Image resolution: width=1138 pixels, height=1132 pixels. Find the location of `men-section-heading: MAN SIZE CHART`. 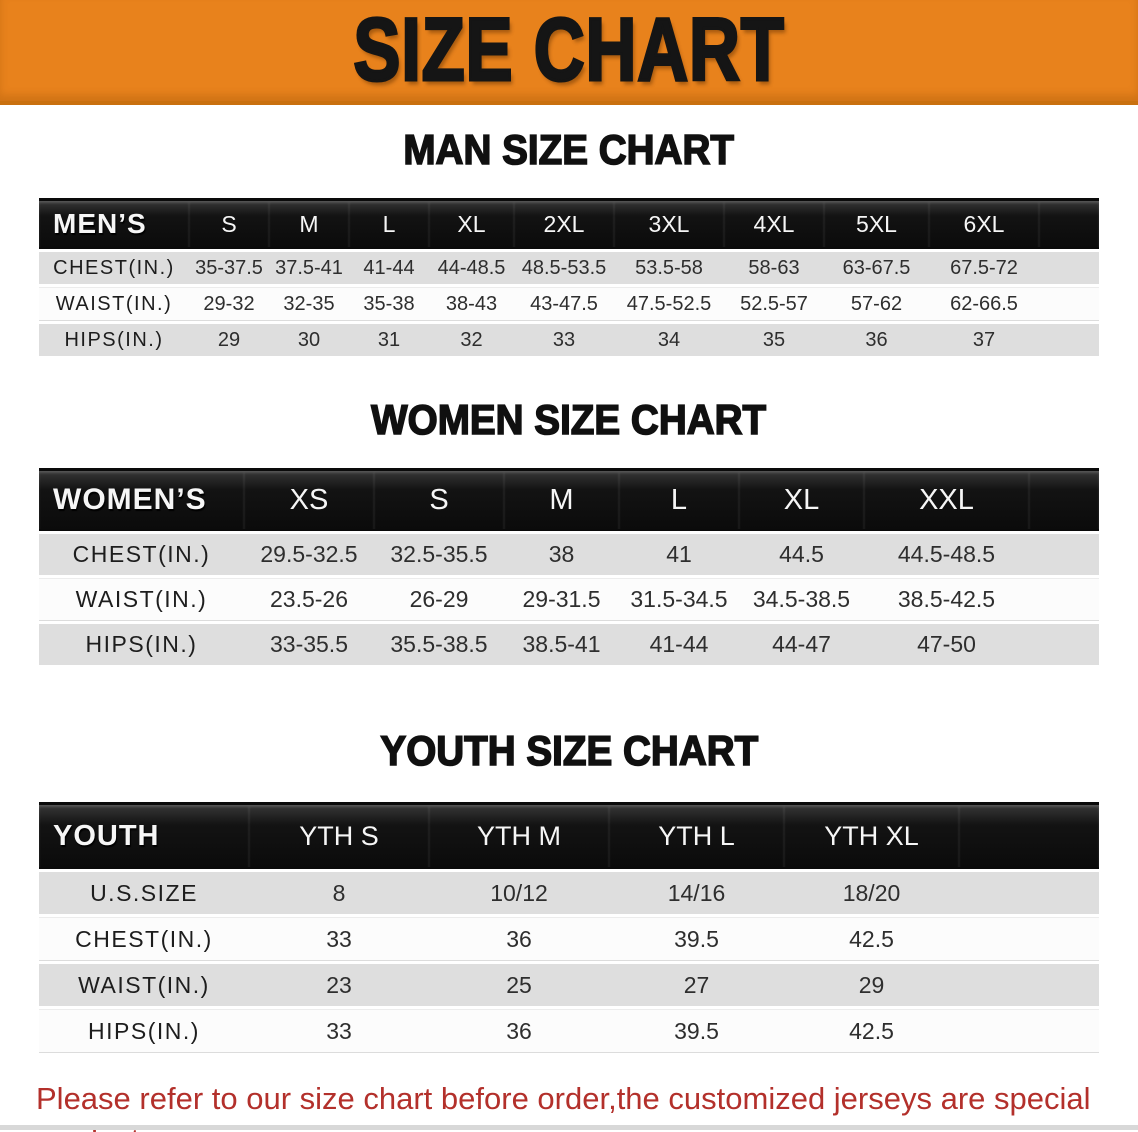

men-section-heading: MAN SIZE CHART is located at coordinates (569, 150).